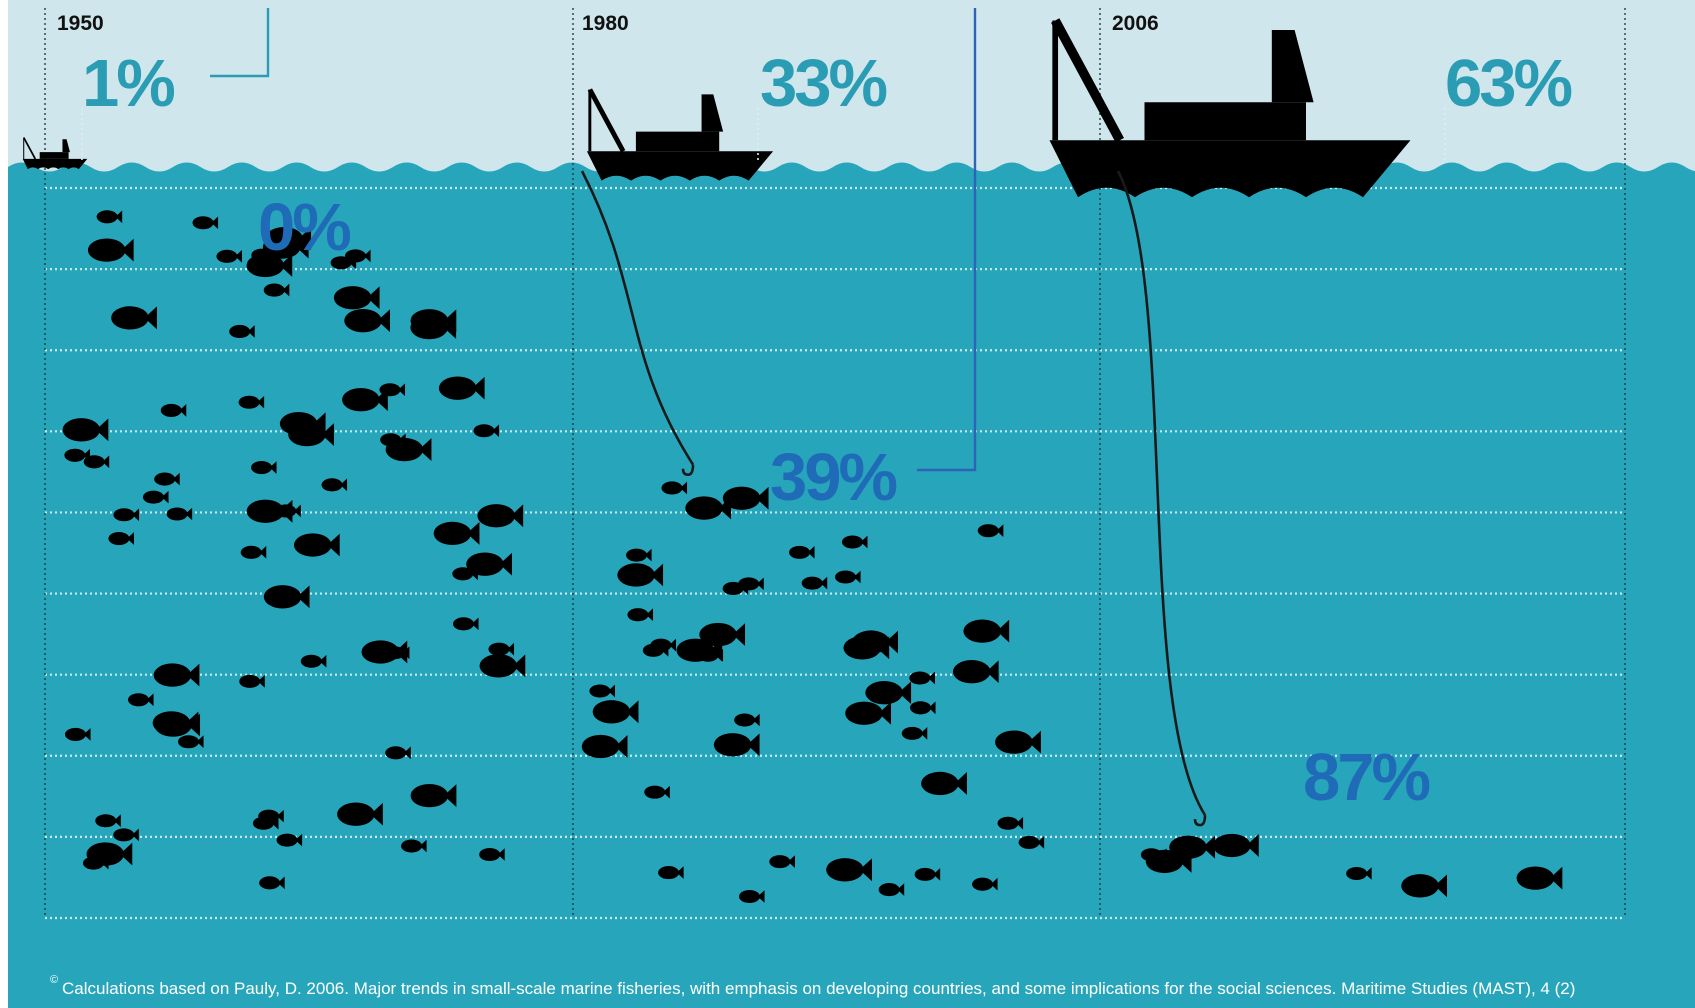 The width and height of the screenshot is (1695, 1008). I want to click on depth-percent-label: 87%, so click(1366, 777).